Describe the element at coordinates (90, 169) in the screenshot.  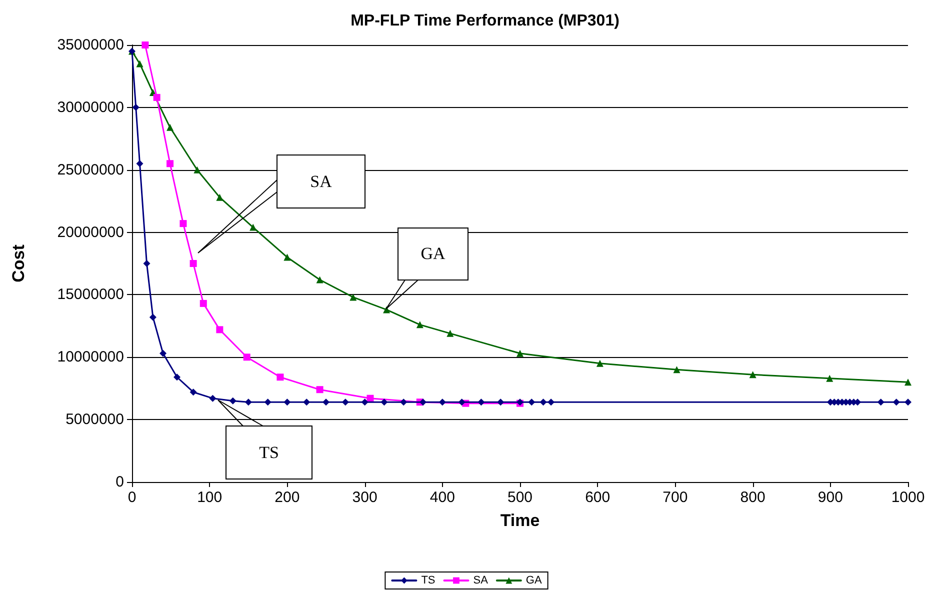
I see `y-tick-label: 25000000` at that location.